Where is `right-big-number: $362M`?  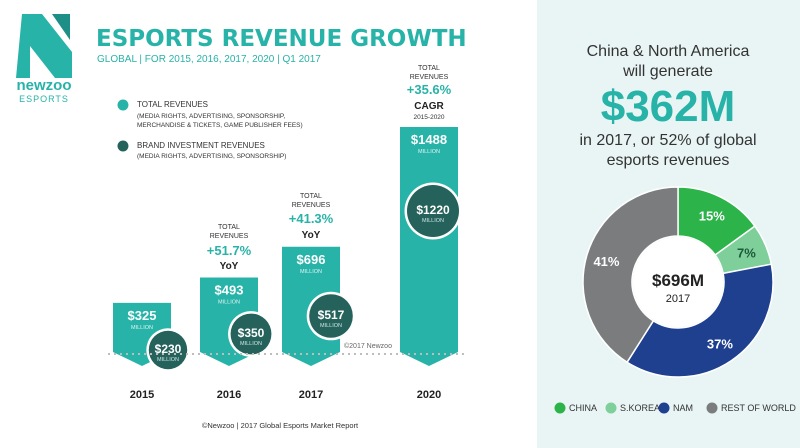 right-big-number: $362M is located at coordinates (668, 106).